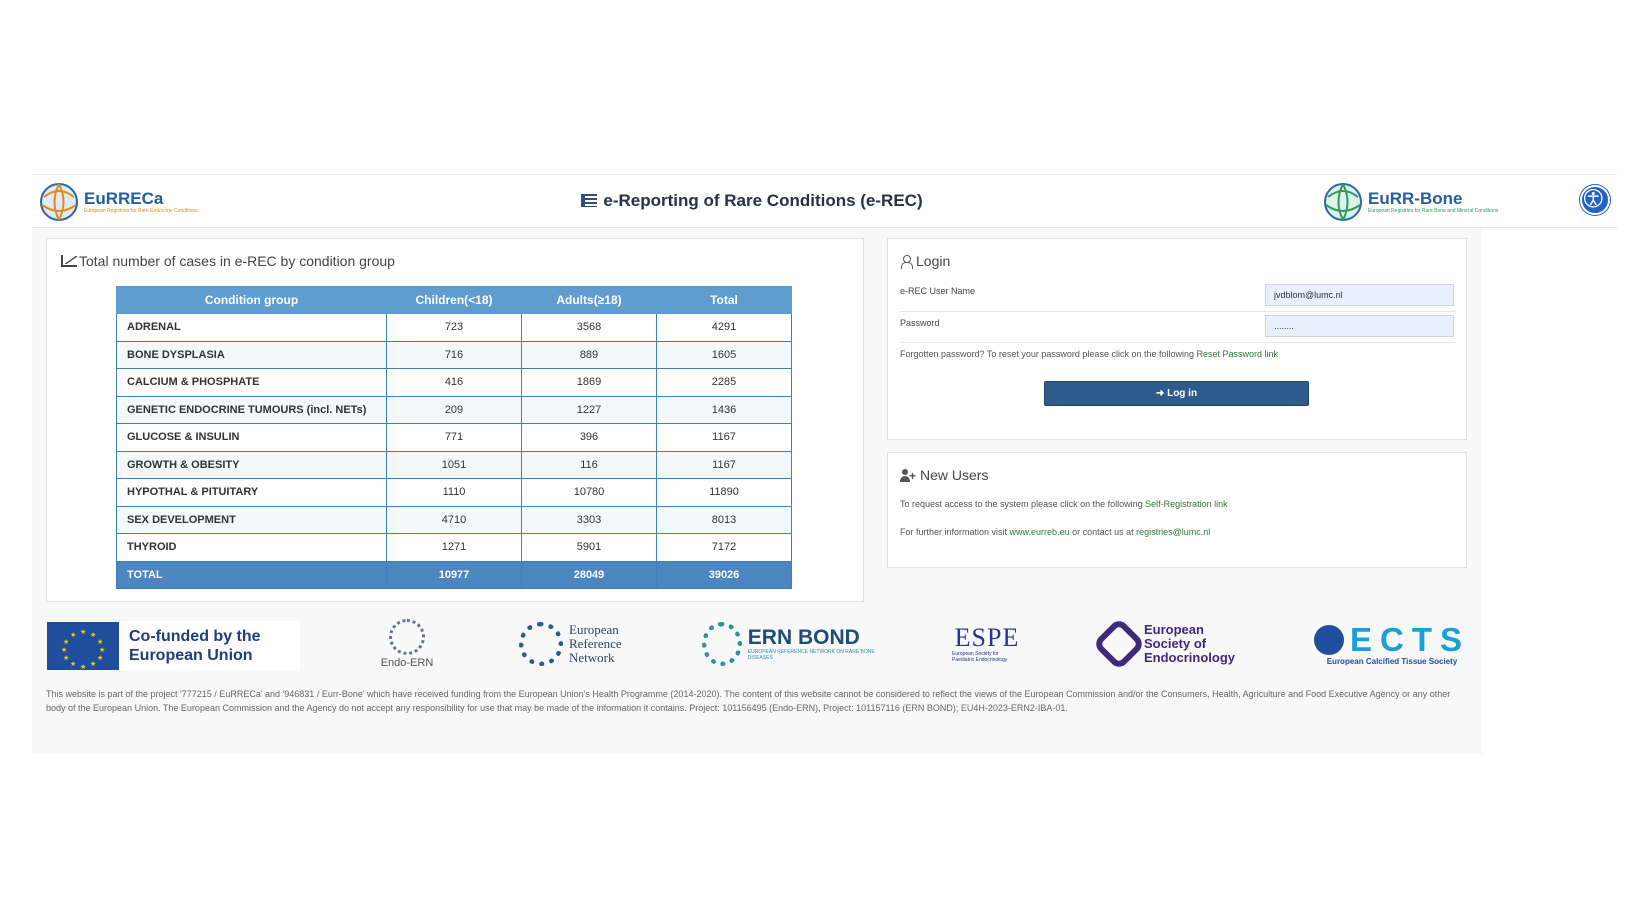  Describe the element at coordinates (954, 475) in the screenshot. I see `new-users-title: New Users` at that location.